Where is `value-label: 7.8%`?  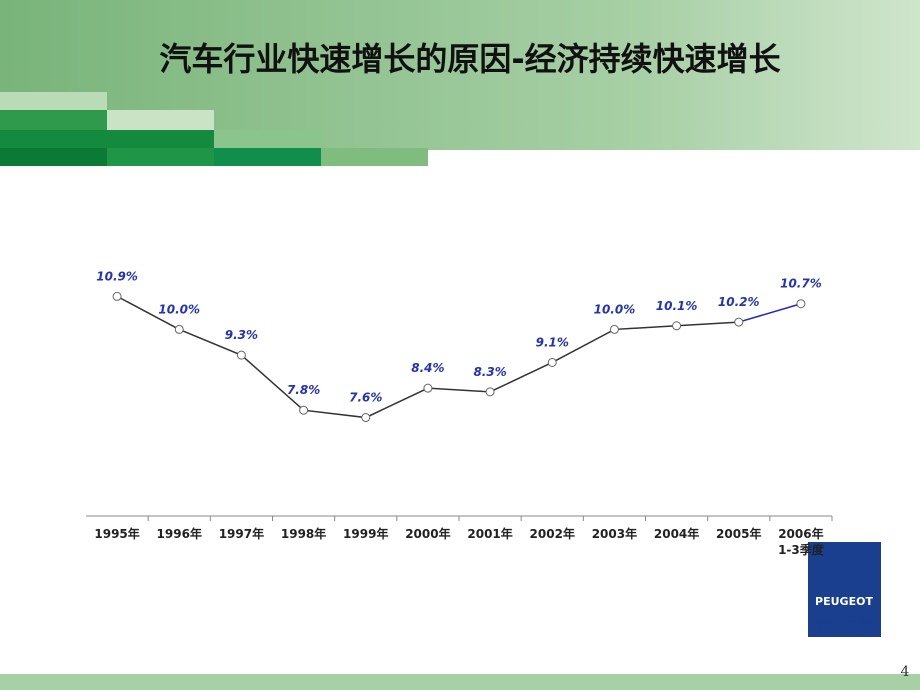
value-label: 7.8% is located at coordinates (303, 390).